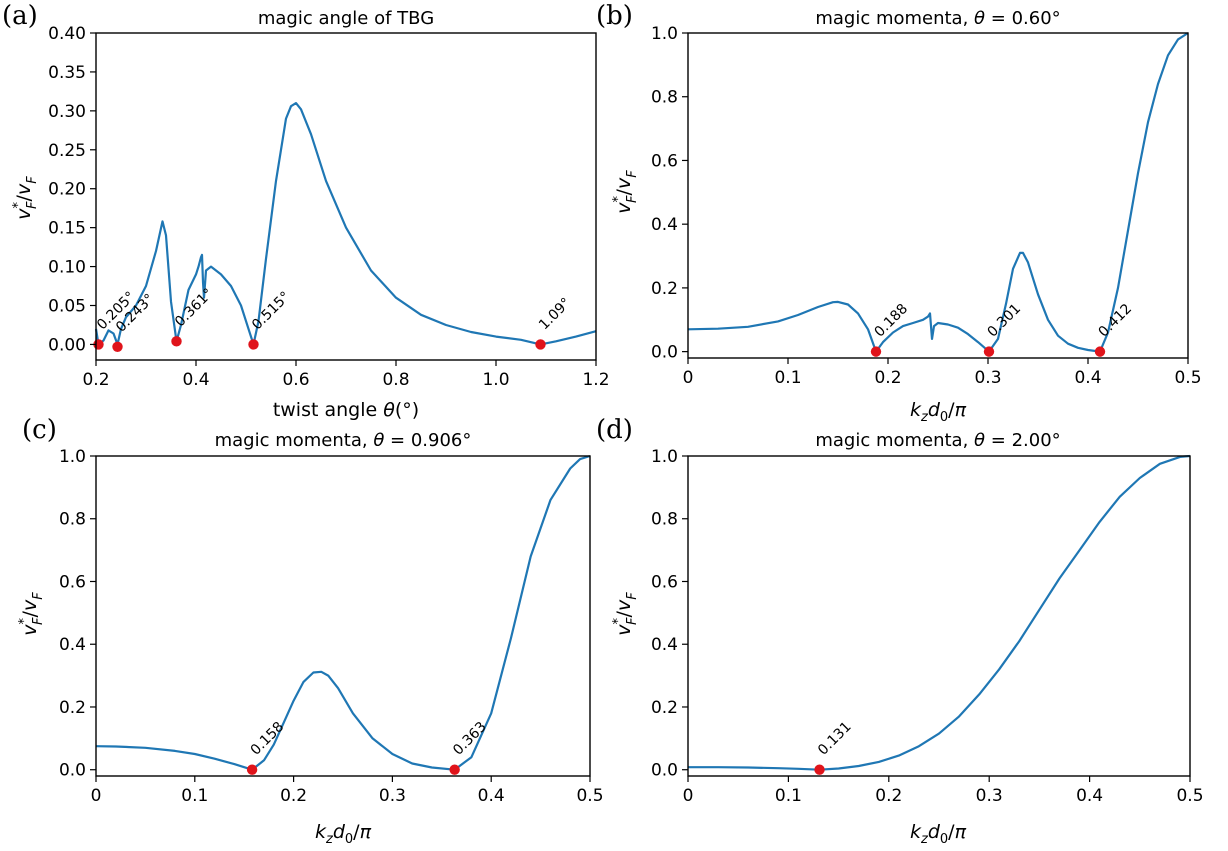 The height and width of the screenshot is (851, 1228). I want to click on series-line, so click(345, 224).